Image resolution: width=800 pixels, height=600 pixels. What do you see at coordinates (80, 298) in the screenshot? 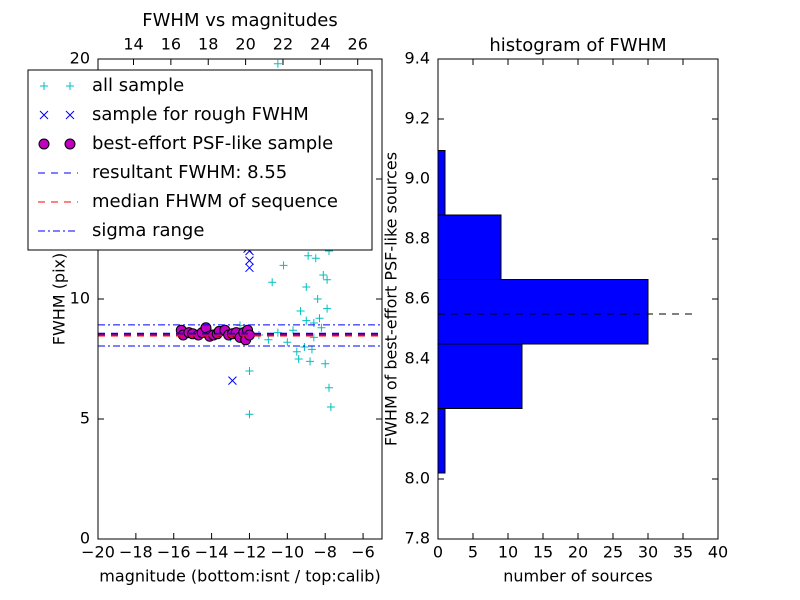
I see `y-tick-label: 10` at bounding box center [80, 298].